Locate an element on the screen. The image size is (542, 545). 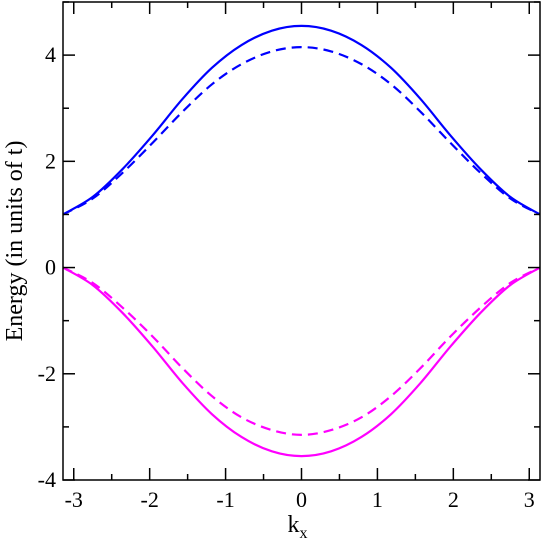
x-tick-label: 0 is located at coordinates (301, 499).